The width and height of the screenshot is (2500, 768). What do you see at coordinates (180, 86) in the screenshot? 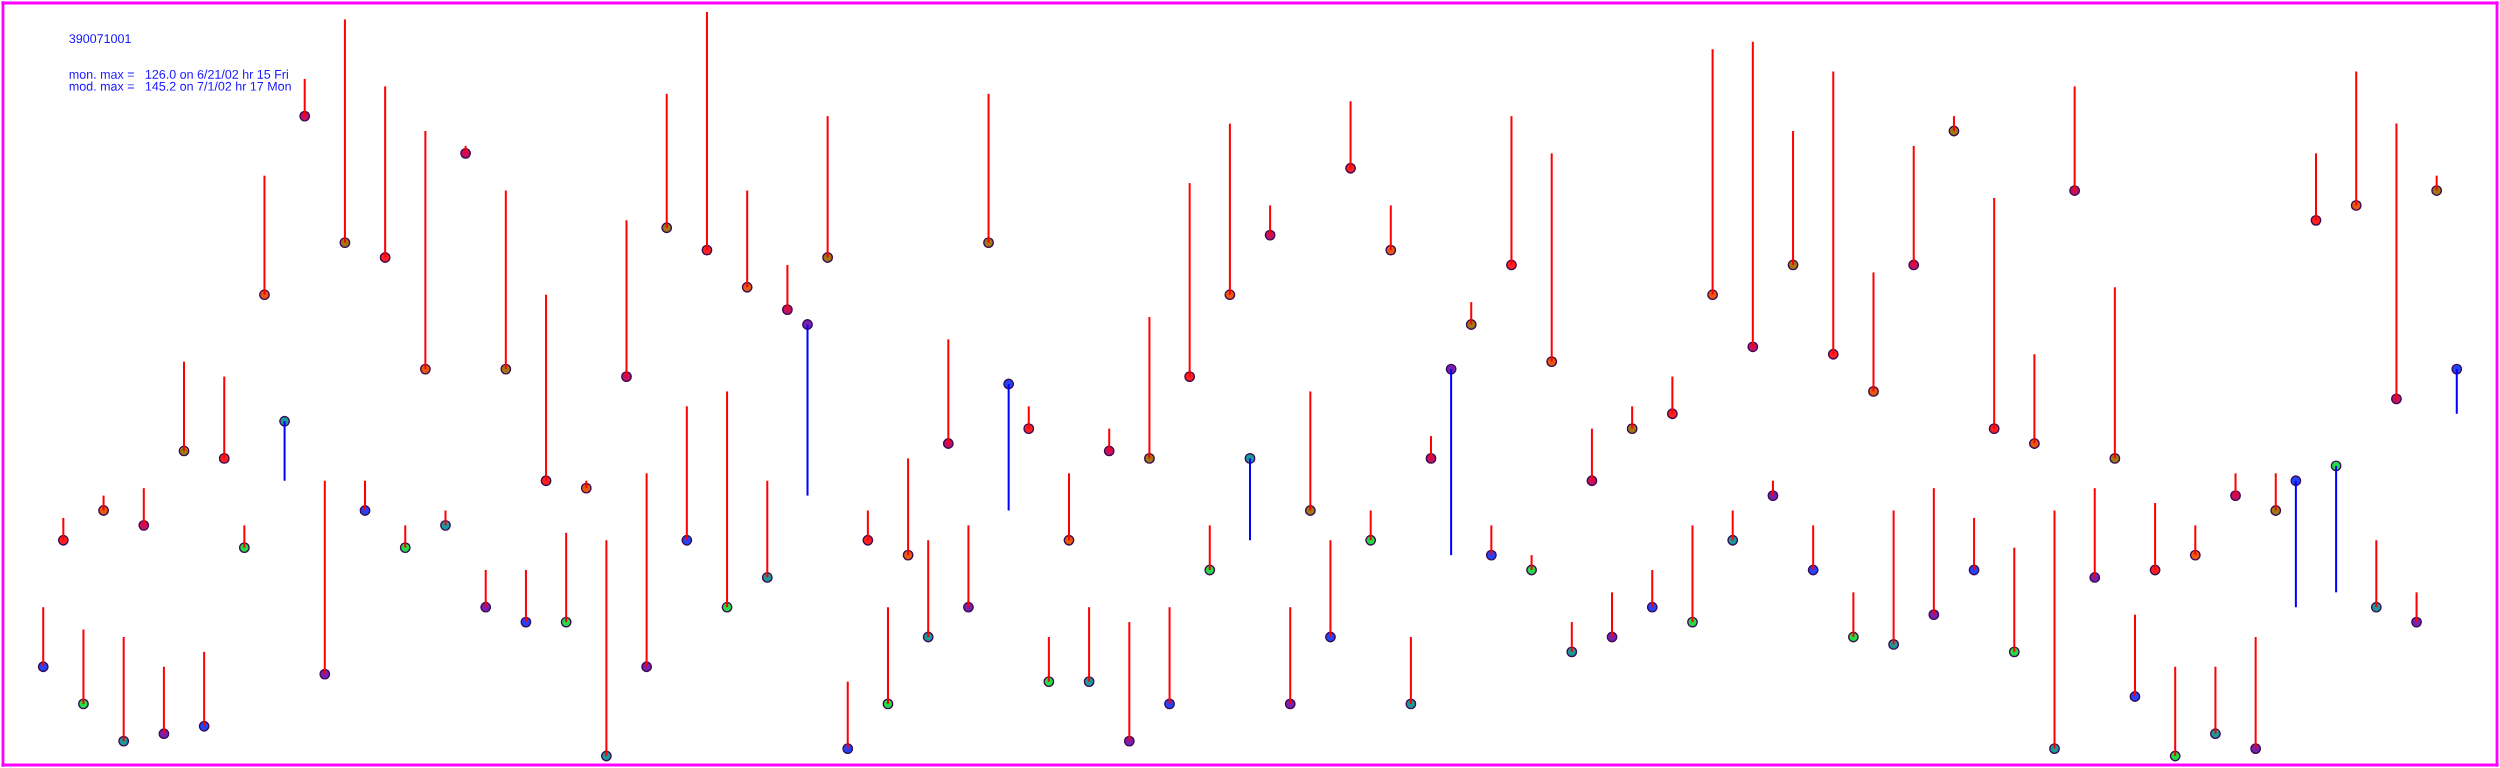
I see `annotation: mod. max = 145.2 on 7/1/02 hr 17 Mon` at bounding box center [180, 86].